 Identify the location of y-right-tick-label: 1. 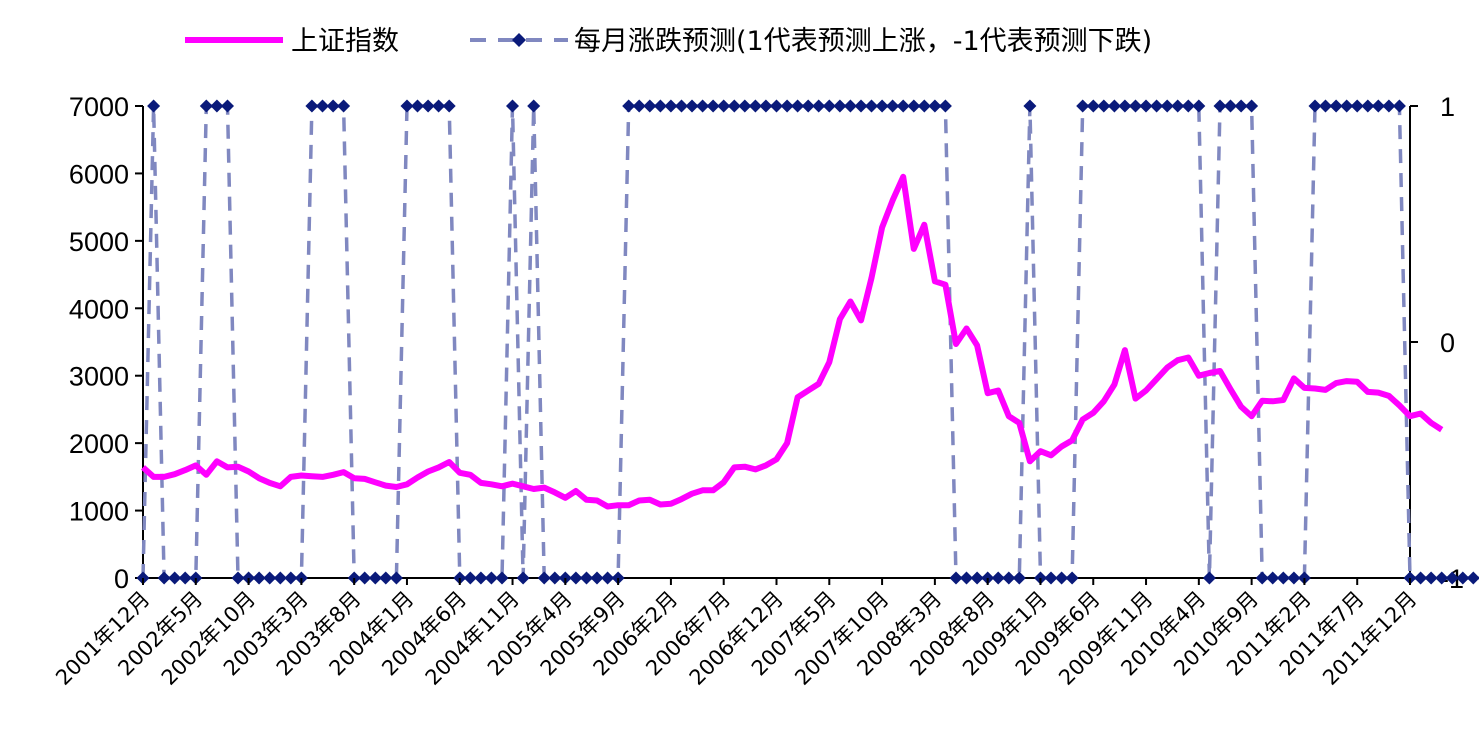
(1447, 107).